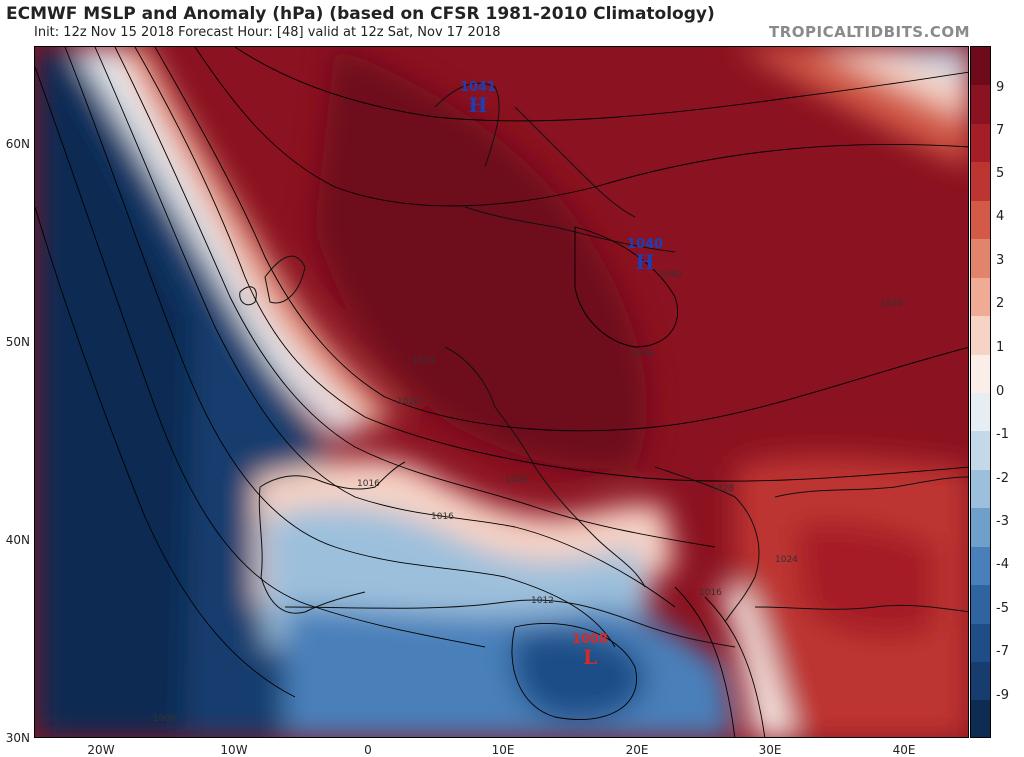 The height and width of the screenshot is (757, 1024). I want to click on colorbar-label: 4, so click(1000, 216).